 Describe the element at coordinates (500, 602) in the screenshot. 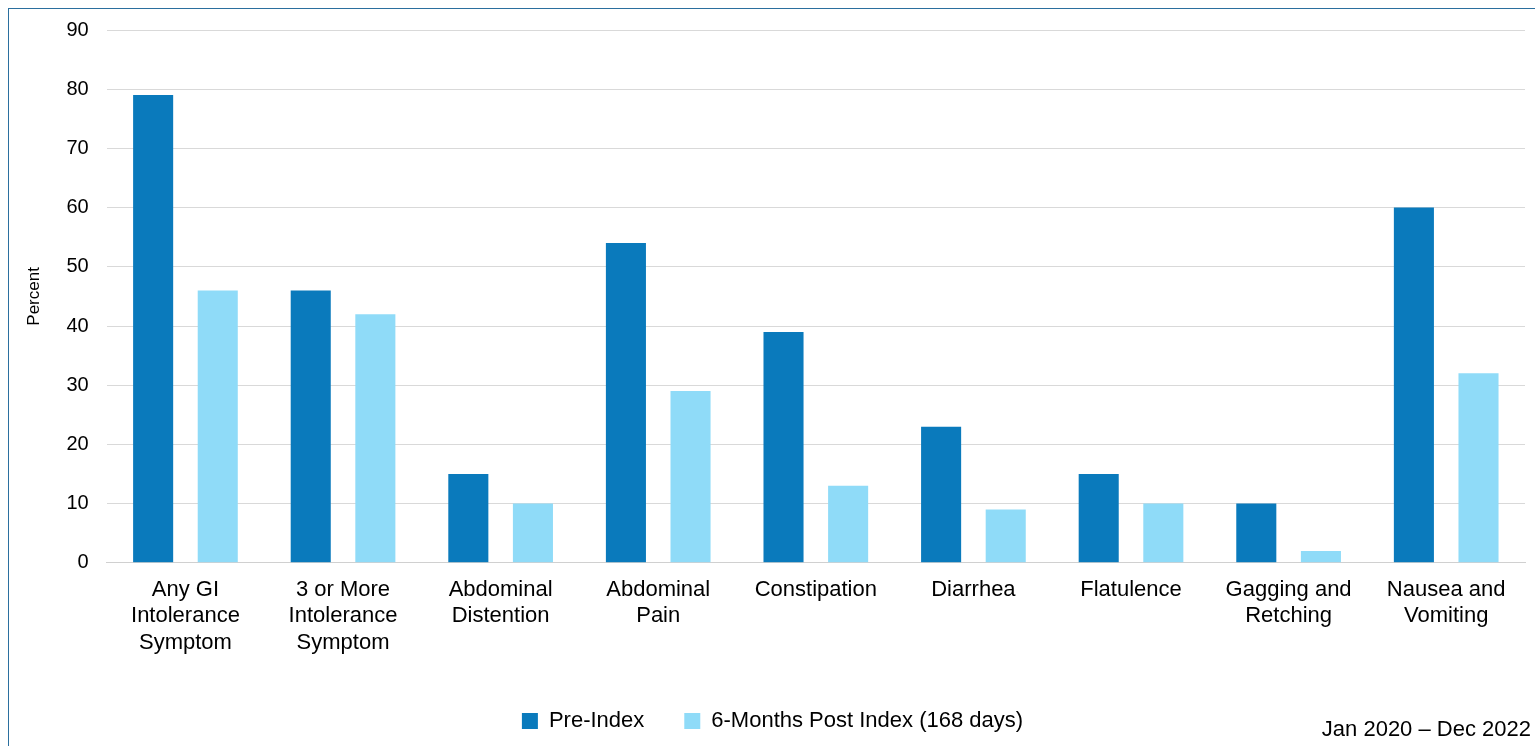

I see `x-tick-label: Abdominal Distention` at that location.